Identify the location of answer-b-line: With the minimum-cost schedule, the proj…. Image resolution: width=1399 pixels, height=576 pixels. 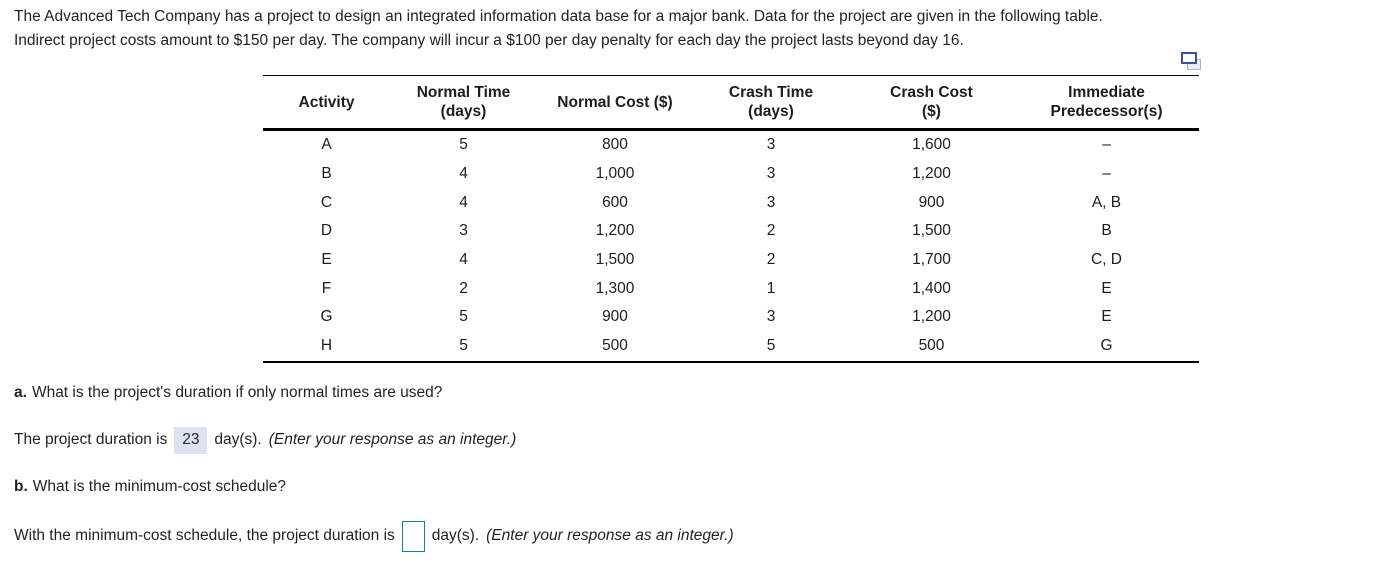
(374, 536).